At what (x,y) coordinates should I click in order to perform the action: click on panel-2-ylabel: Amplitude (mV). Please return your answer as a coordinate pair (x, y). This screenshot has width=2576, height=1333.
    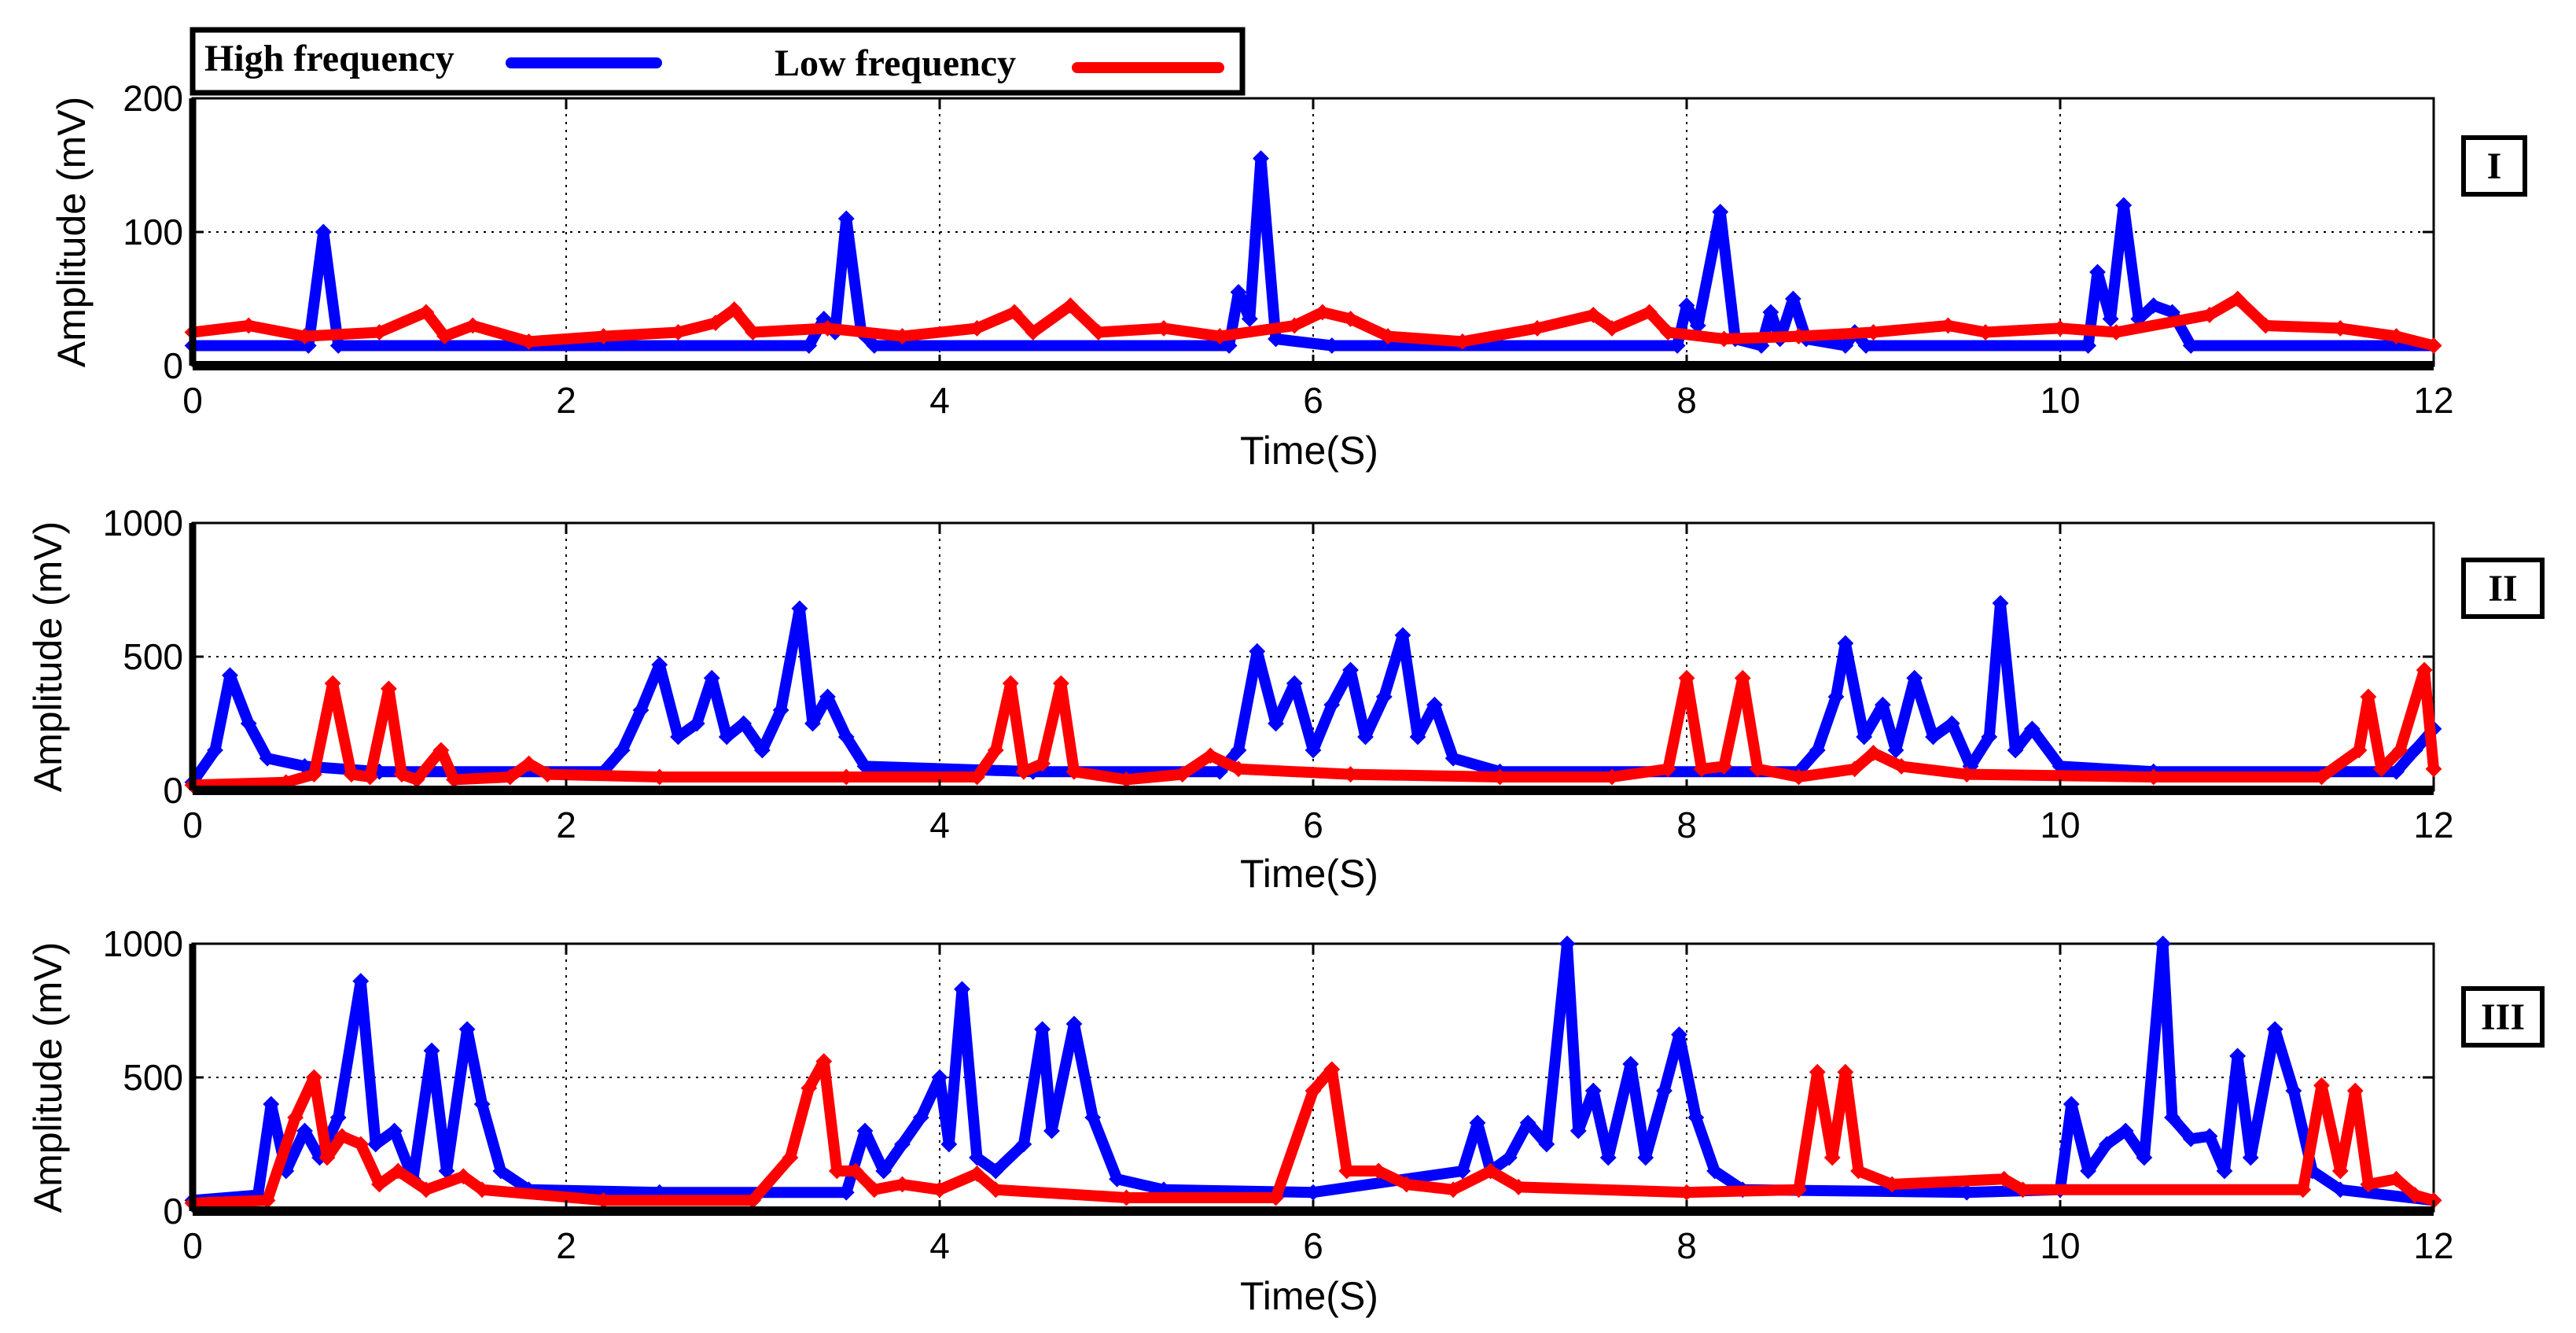
    Looking at the image, I should click on (48, 657).